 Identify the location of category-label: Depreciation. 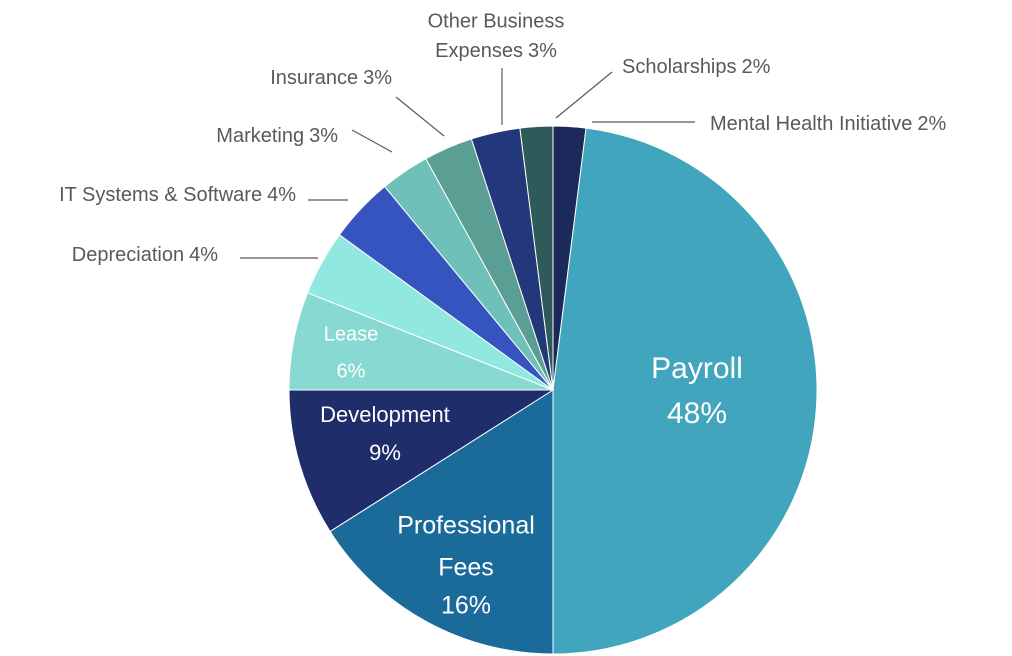
(128, 255).